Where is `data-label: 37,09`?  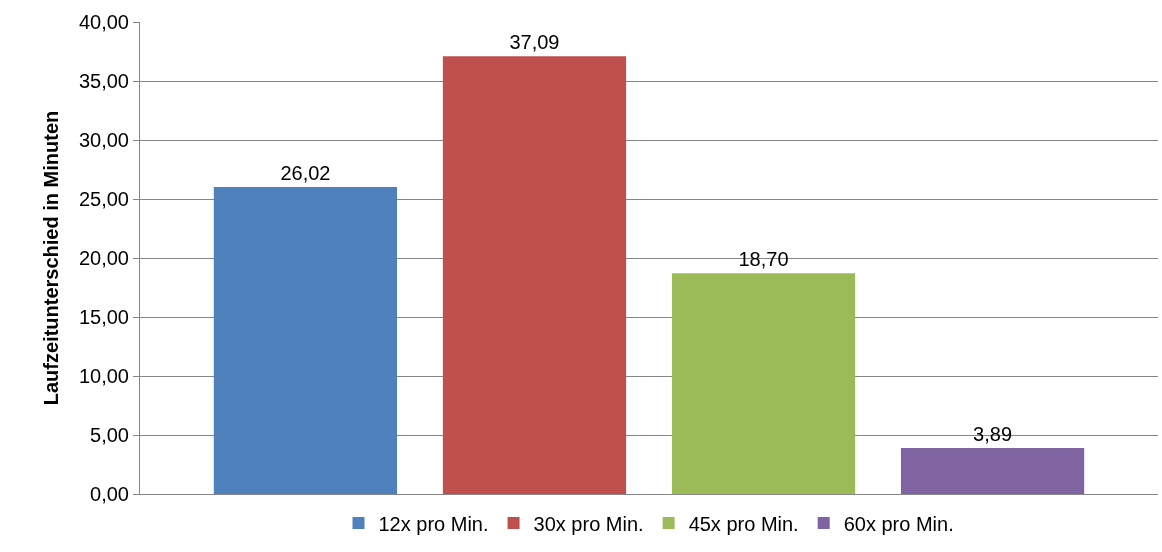
data-label: 37,09 is located at coordinates (534, 42).